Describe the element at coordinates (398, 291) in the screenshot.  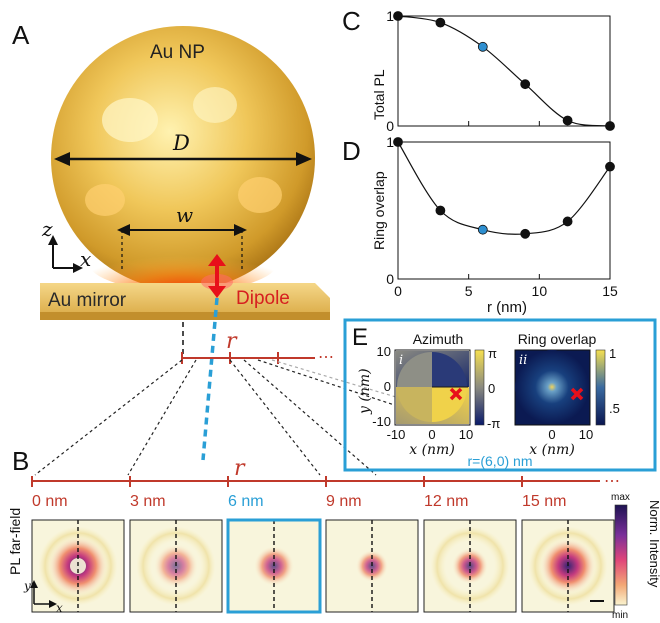
I see `chart-d-xtick-label-0: 0` at that location.